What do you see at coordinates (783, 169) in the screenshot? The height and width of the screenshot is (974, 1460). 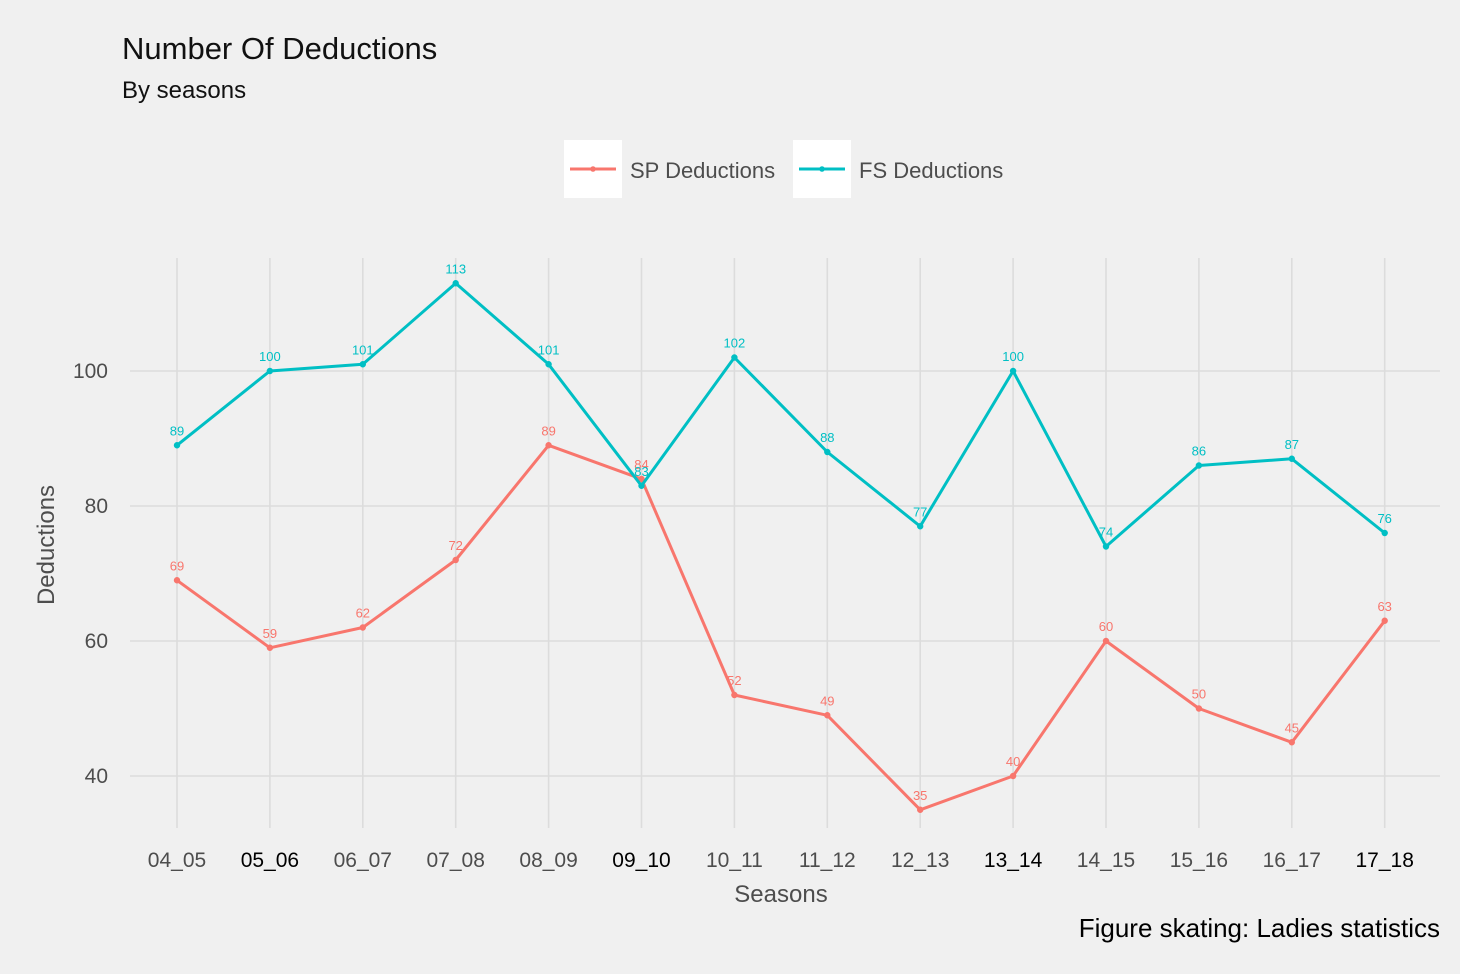 I see `legend: SP Deductions FS Deductions` at bounding box center [783, 169].